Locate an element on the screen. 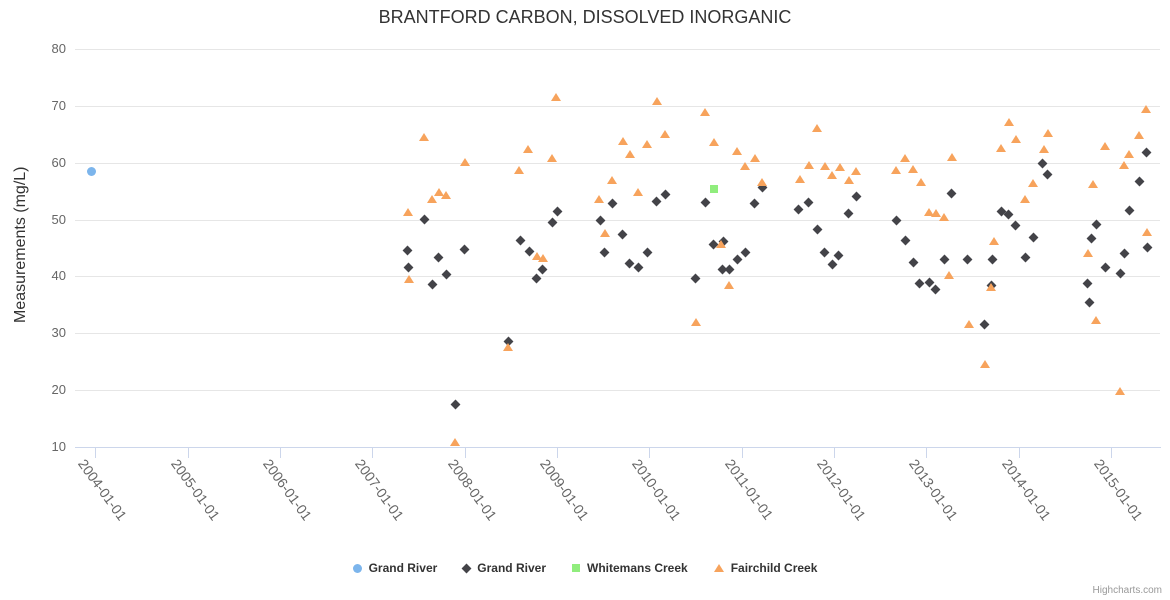  legend-item-whitemans-creek: Whitemans Creek is located at coordinates (630, 568).